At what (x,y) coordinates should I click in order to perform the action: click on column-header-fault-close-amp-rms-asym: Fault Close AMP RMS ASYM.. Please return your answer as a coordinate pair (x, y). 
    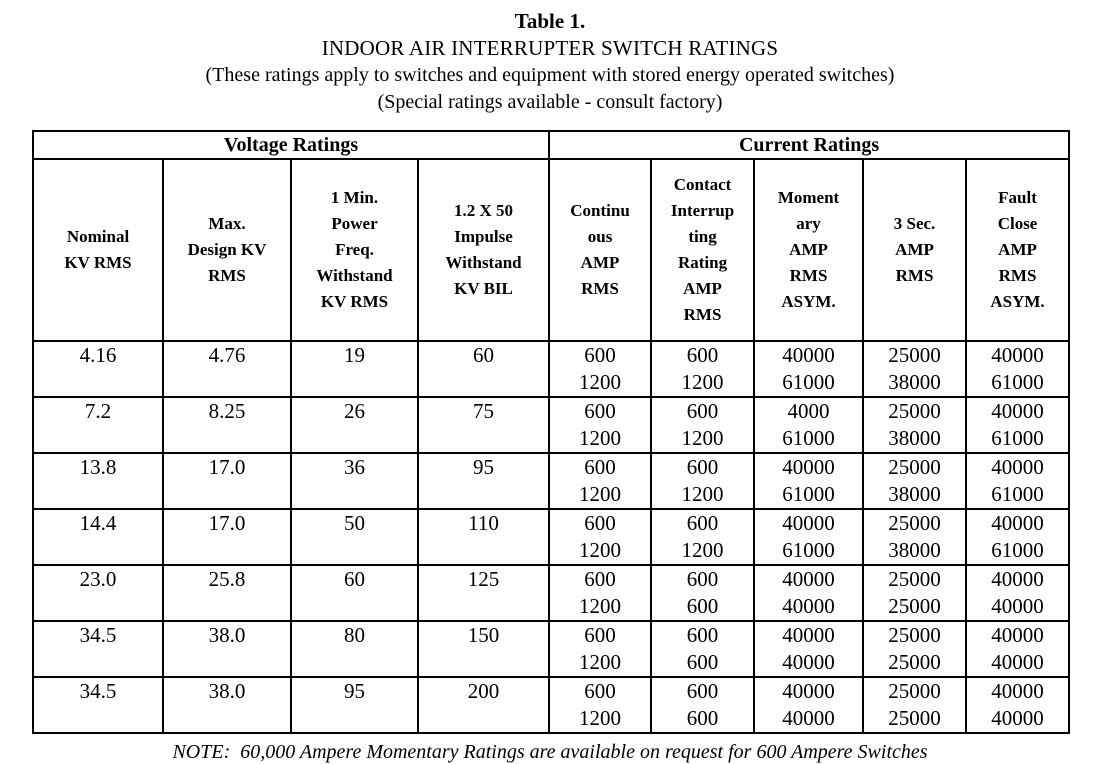
    Looking at the image, I should click on (1018, 250).